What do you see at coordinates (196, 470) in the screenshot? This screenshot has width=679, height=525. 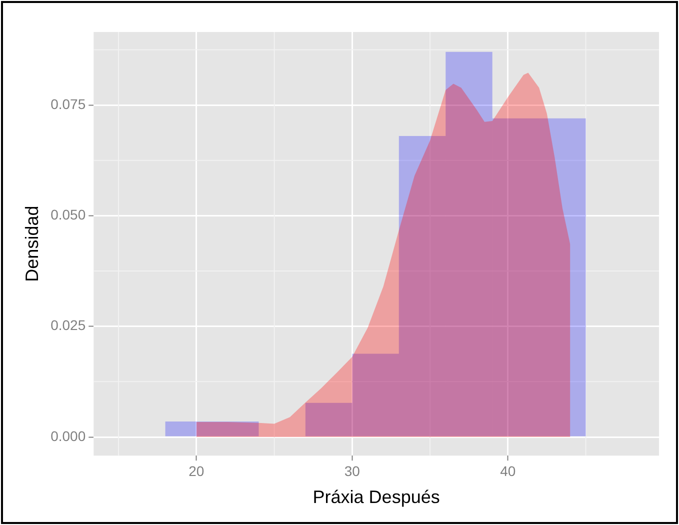 I see `x-tick-label: 20` at bounding box center [196, 470].